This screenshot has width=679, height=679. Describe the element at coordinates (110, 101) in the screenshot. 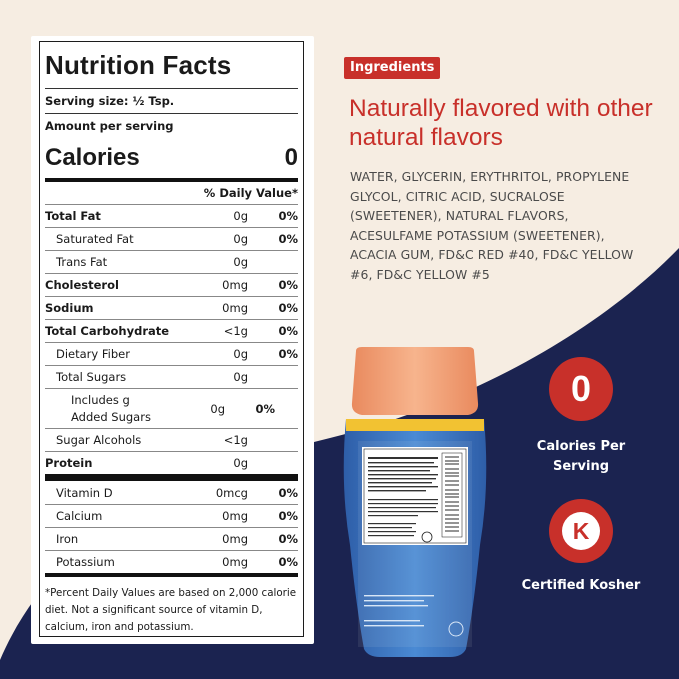

I see `serving-size: Serving size: ½ Tsp.` at that location.